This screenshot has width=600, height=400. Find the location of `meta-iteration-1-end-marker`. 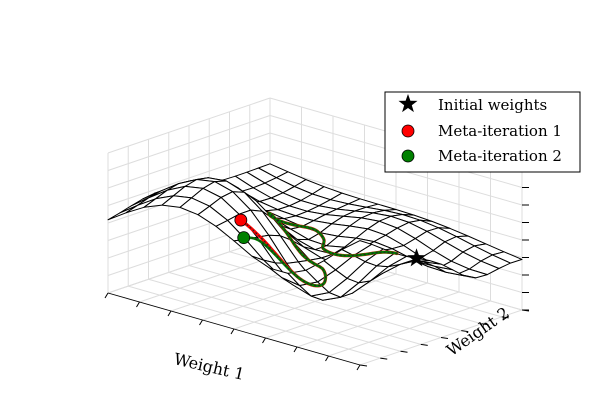

meta-iteration-1-end-marker is located at coordinates (241, 220).